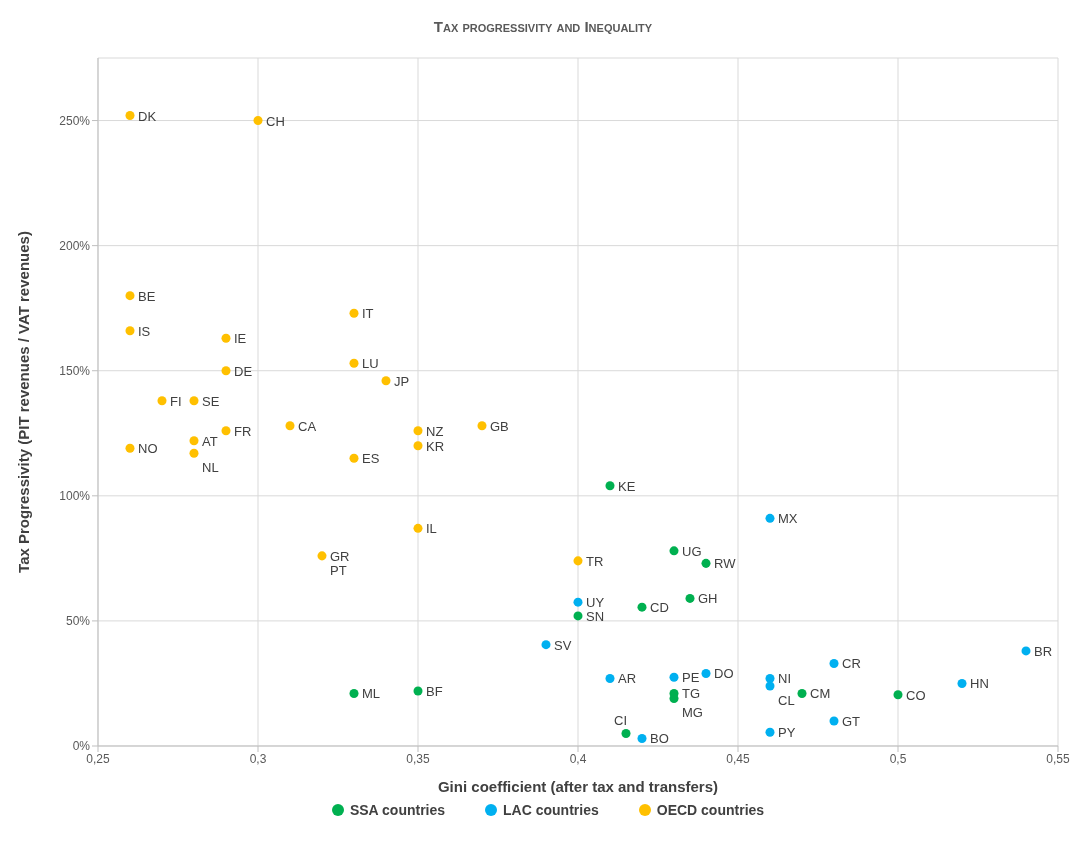 The width and height of the screenshot is (1090, 852). I want to click on annotation: KE, so click(627, 486).